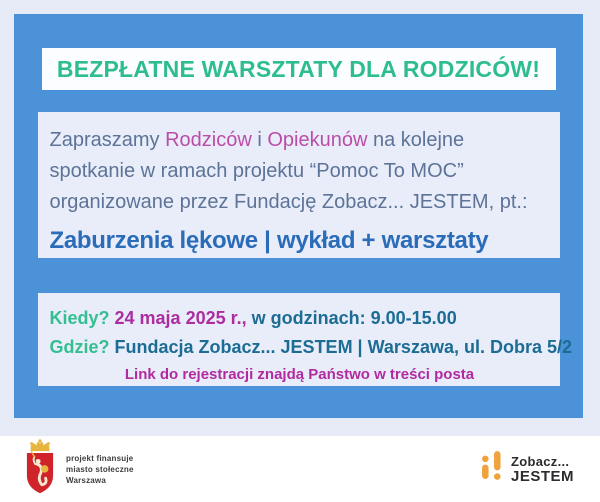  I want to click on intro-highlight-rodzicow: Rodziców, so click(208, 140).